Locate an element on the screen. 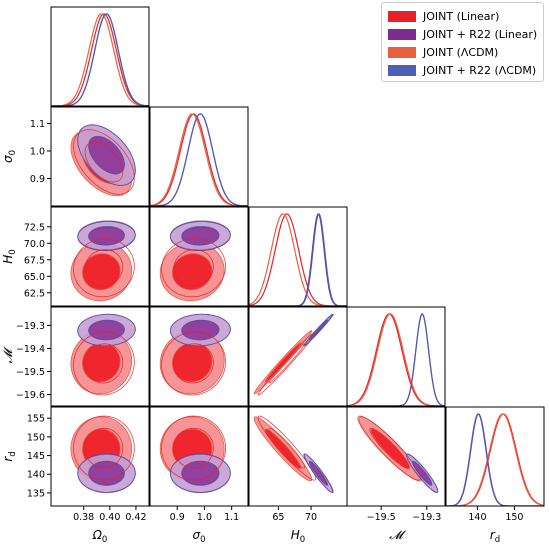 This screenshot has width=550, height=548. legend-swatch-joint-linear is located at coordinates (402, 16).